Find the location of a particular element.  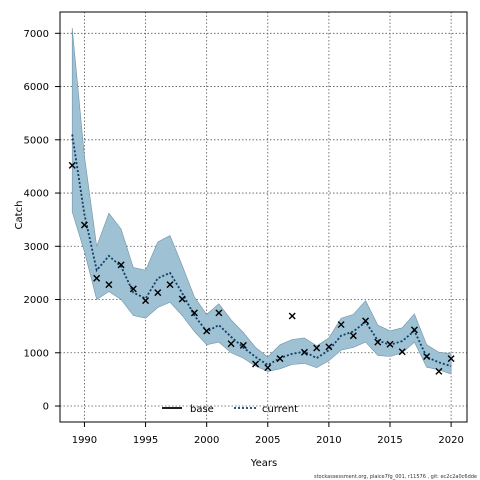

legend: base current is located at coordinates (230, 409).